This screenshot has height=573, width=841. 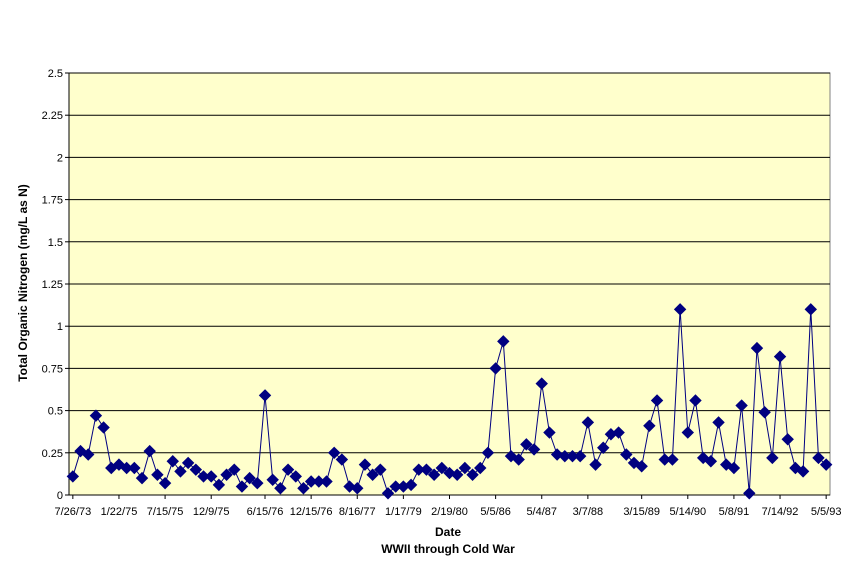 What do you see at coordinates (55, 243) in the screenshot?
I see `y-tick-label: 1.5` at bounding box center [55, 243].